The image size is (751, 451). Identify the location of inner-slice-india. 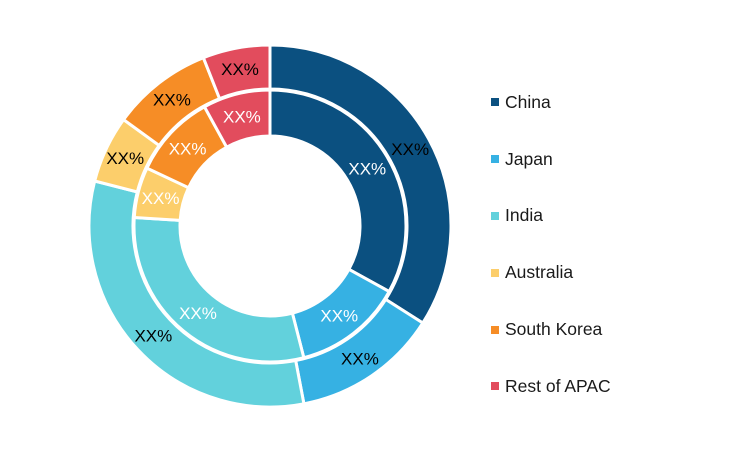
(219, 289).